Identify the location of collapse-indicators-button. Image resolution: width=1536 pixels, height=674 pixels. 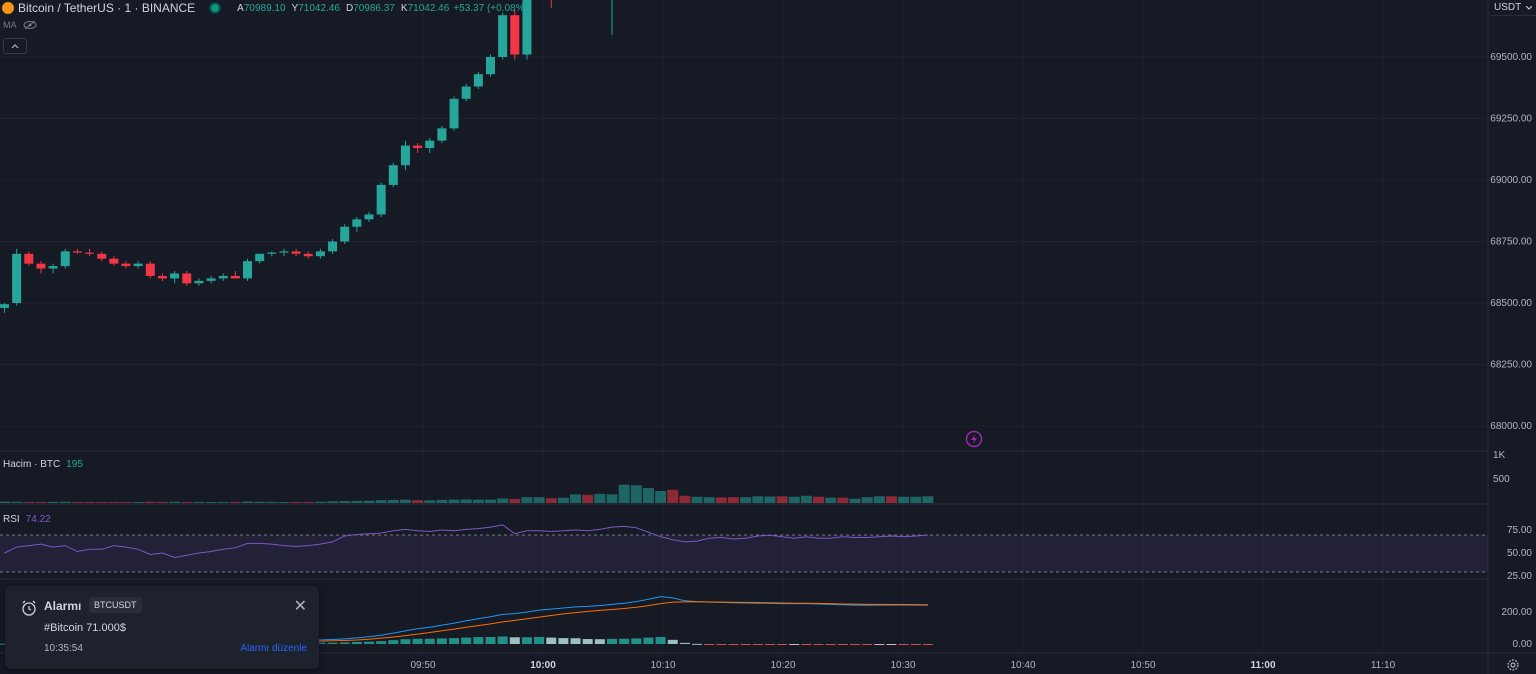
(15, 46).